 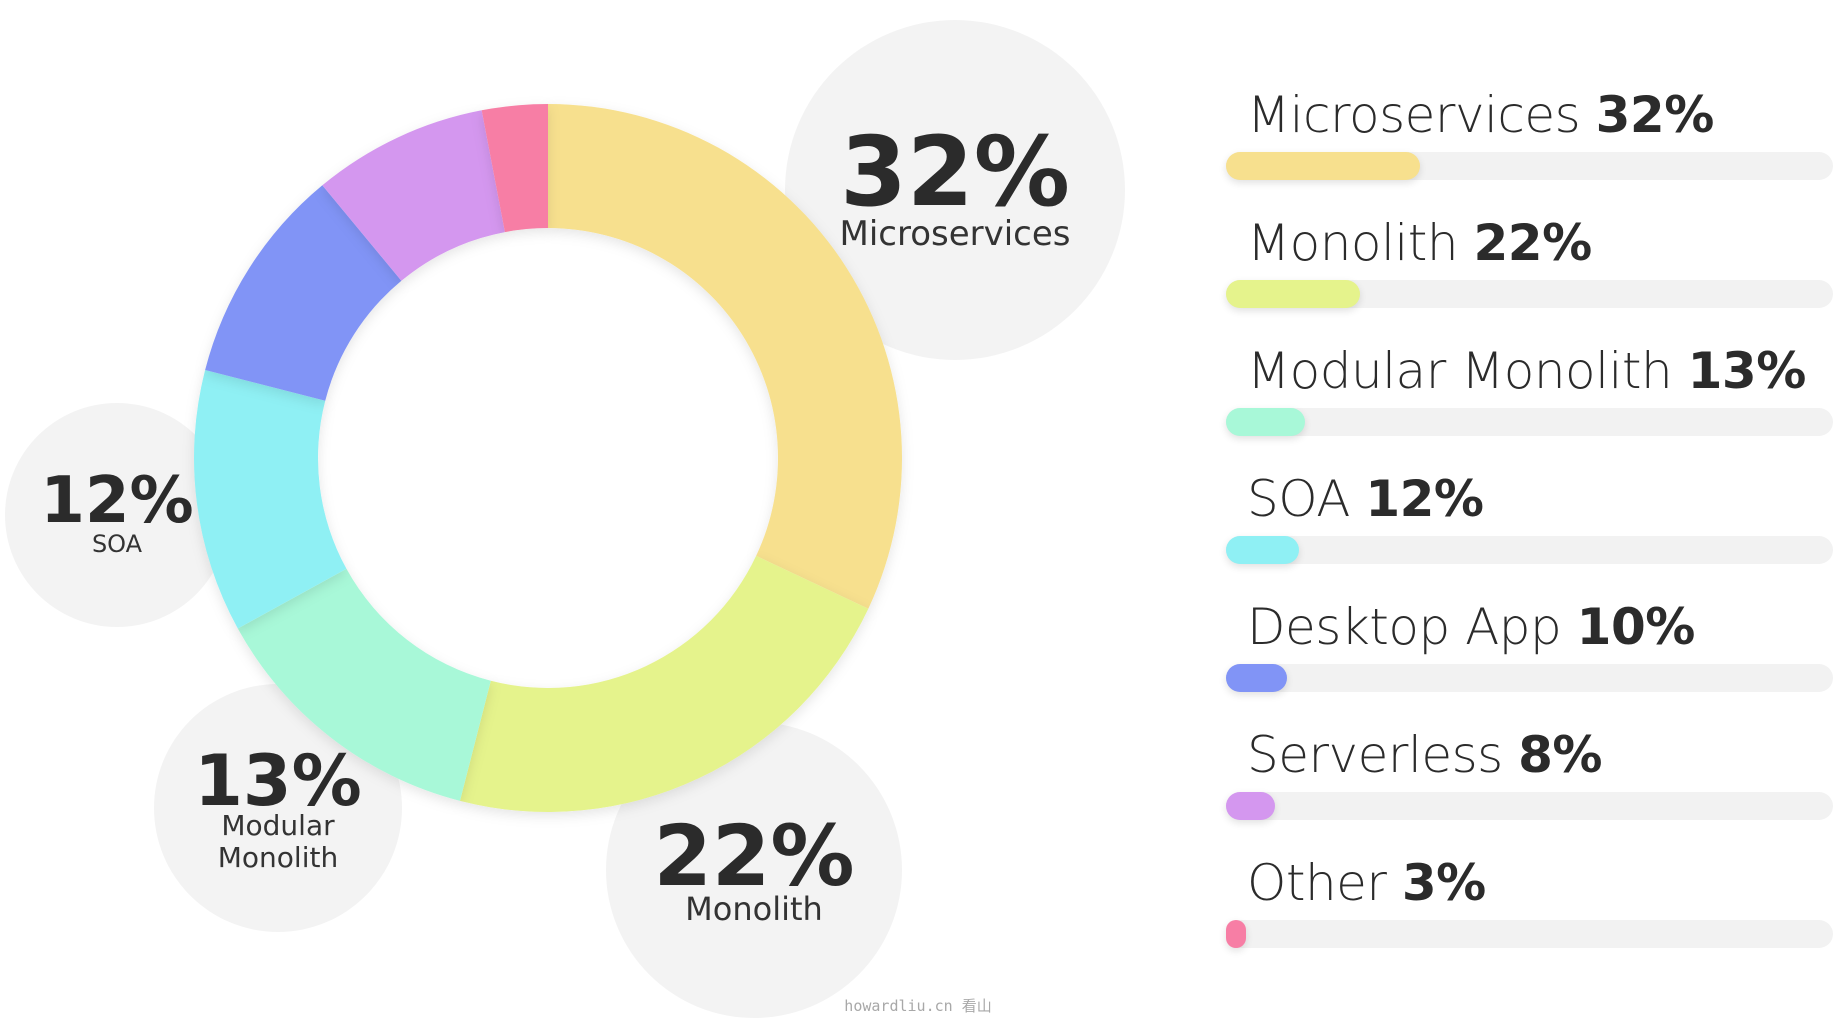 I want to click on legend-category: SOA, so click(x=1306, y=499).